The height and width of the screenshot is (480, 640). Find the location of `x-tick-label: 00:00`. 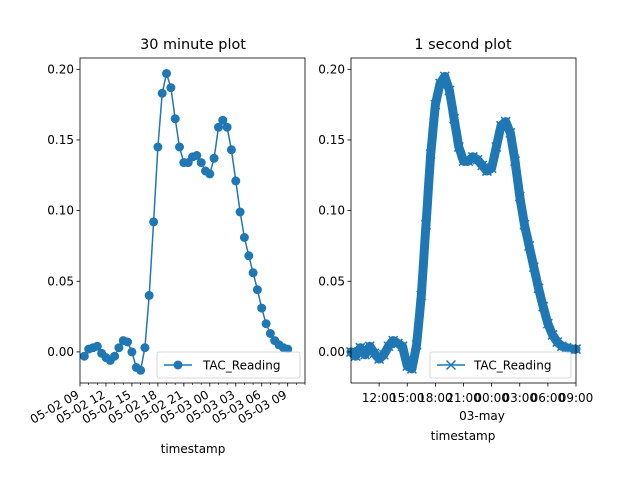

x-tick-label: 00:00 is located at coordinates (491, 398).